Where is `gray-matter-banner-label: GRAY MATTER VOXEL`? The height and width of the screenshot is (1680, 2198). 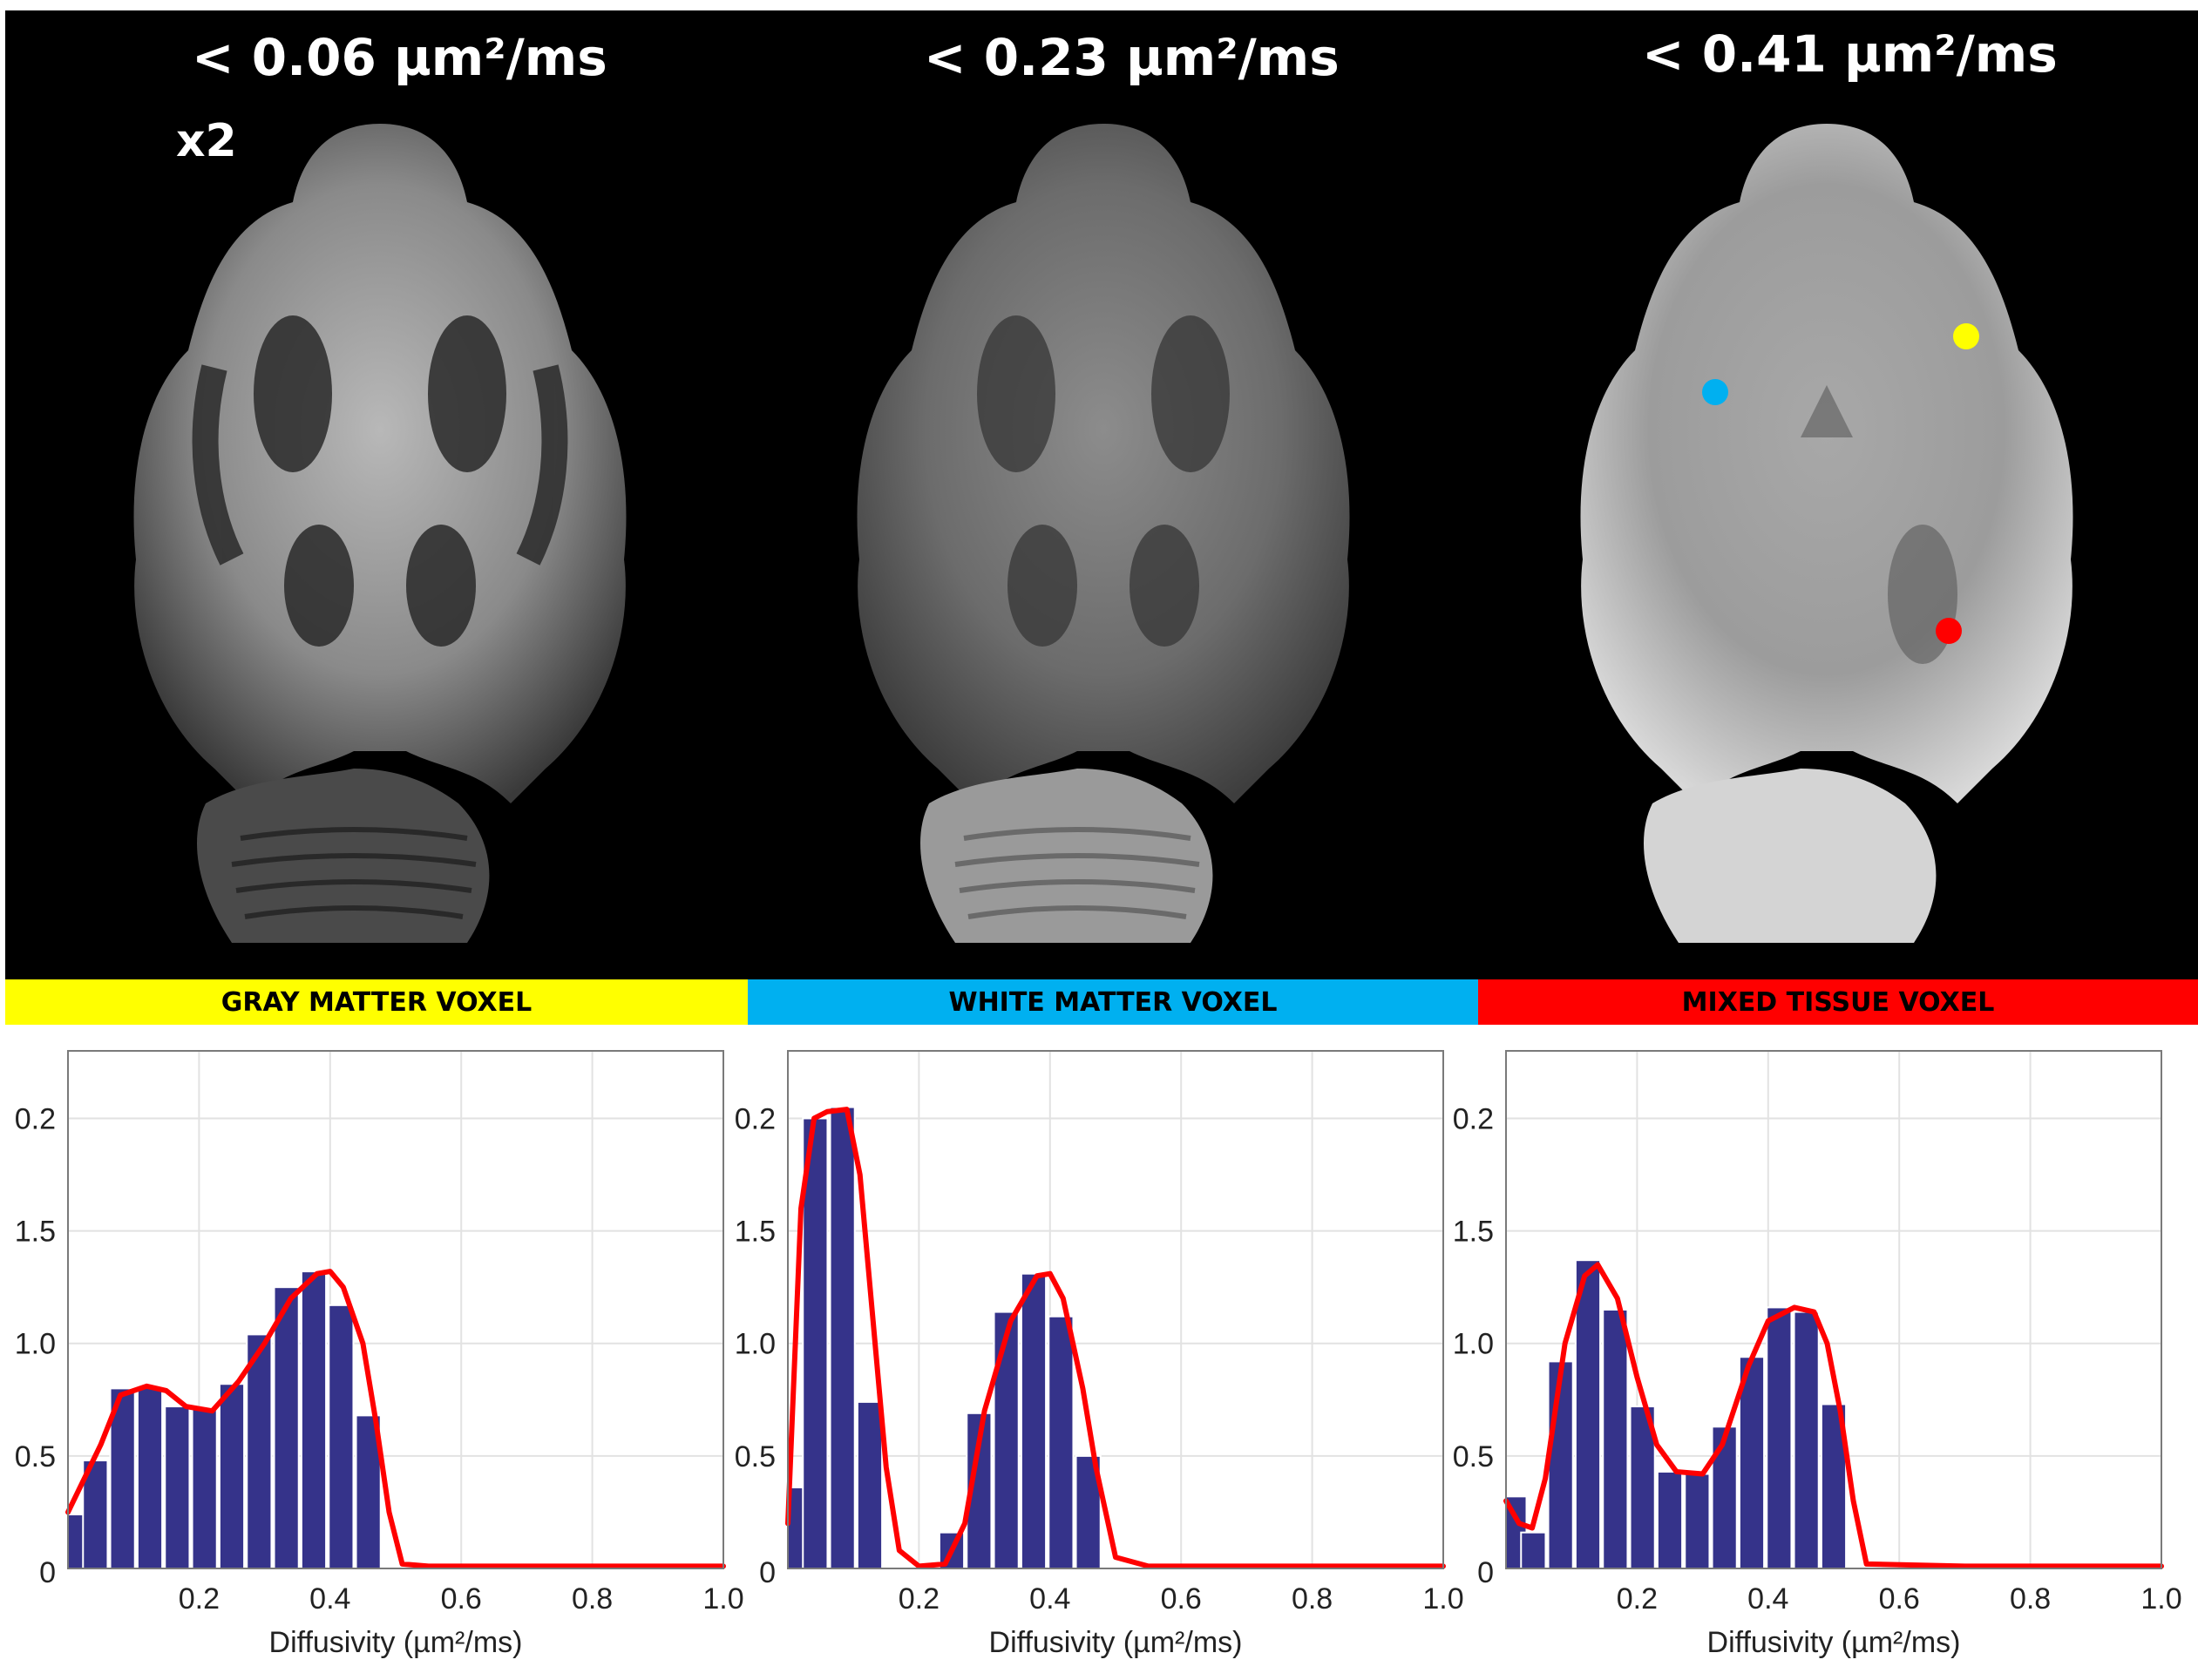 gray-matter-banner-label: GRAY MATTER VOXEL is located at coordinates (376, 1002).